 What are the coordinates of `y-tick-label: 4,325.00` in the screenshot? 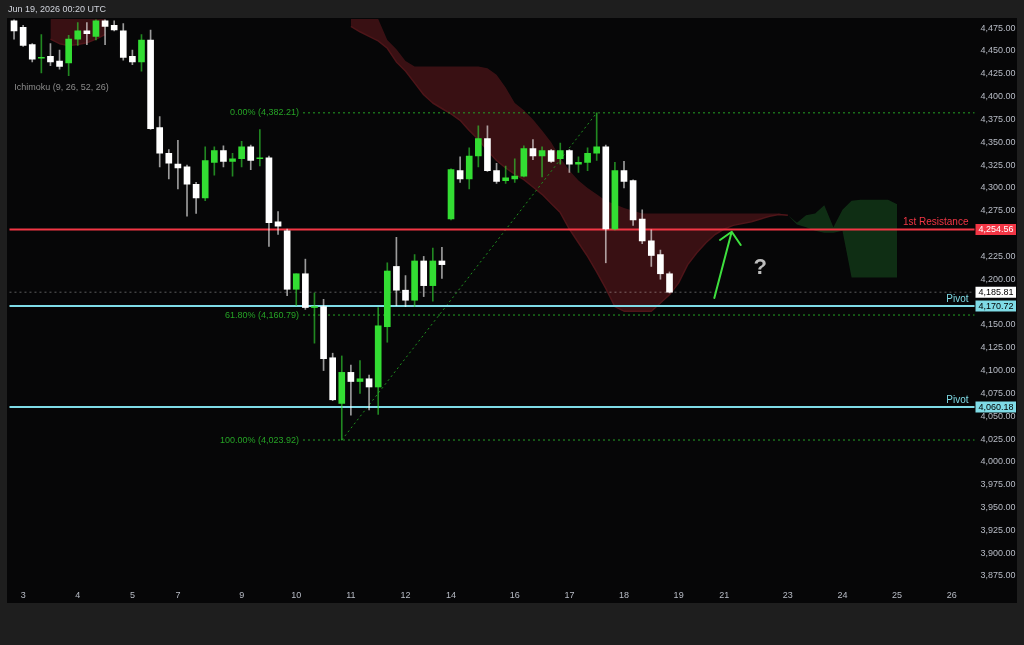 It's located at (998, 164).